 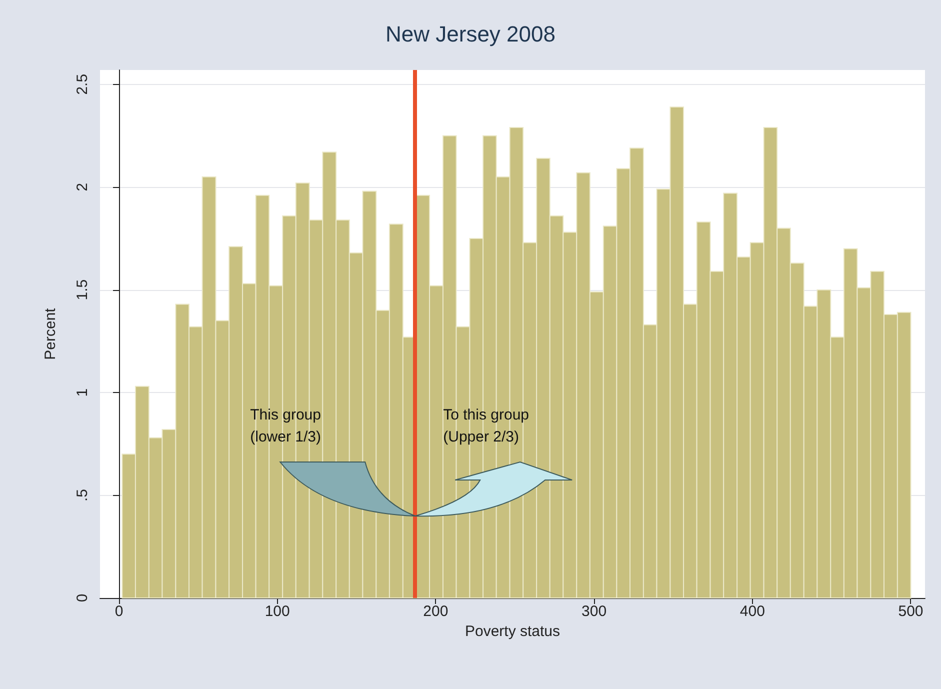 What do you see at coordinates (512, 631) in the screenshot?
I see `x-axis-title: Poverty status` at bounding box center [512, 631].